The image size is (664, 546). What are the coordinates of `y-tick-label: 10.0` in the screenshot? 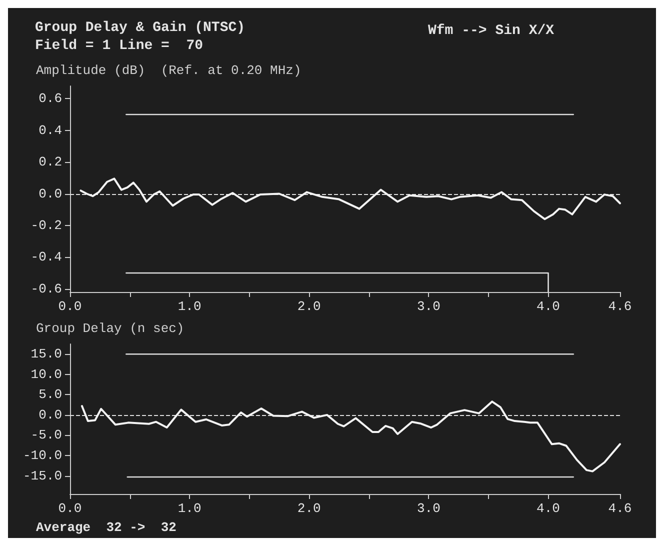 It's located at (46, 374).